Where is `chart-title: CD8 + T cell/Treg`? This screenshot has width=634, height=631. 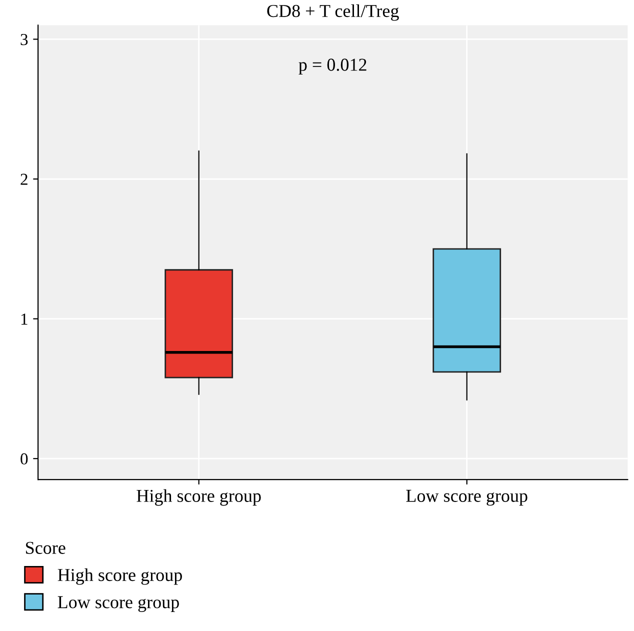
chart-title: CD8 + T cell/Treg is located at coordinates (333, 12).